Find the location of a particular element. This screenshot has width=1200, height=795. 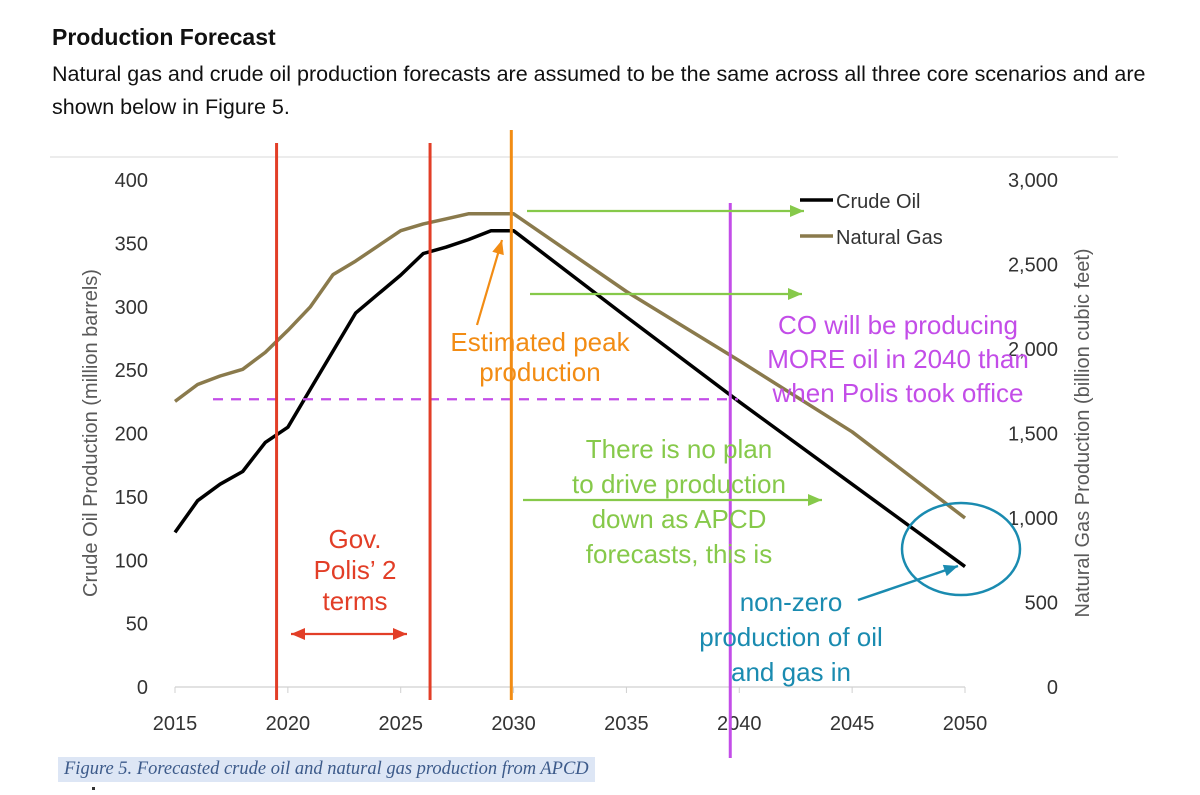

y2-tick-label: 0 is located at coordinates (1052, 688).